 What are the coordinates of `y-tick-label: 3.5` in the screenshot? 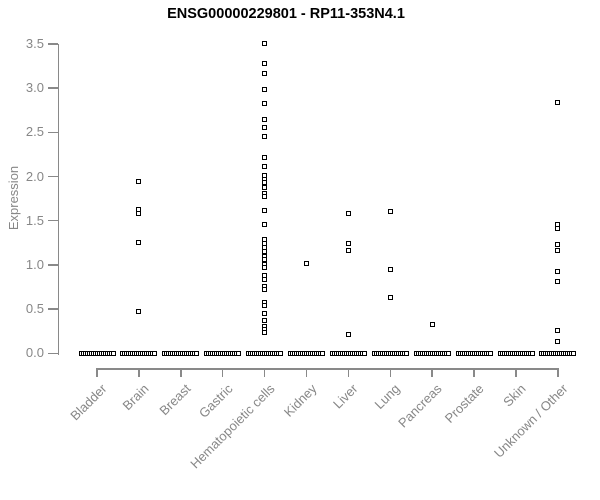 It's located at (34, 43).